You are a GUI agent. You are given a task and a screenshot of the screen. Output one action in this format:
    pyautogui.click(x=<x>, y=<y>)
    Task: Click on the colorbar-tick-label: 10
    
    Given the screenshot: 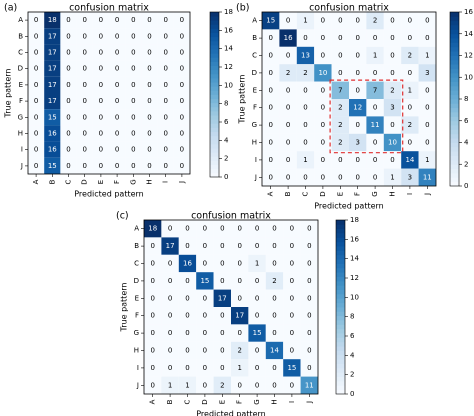 What is the action you would take?
    pyautogui.click(x=354, y=297)
    